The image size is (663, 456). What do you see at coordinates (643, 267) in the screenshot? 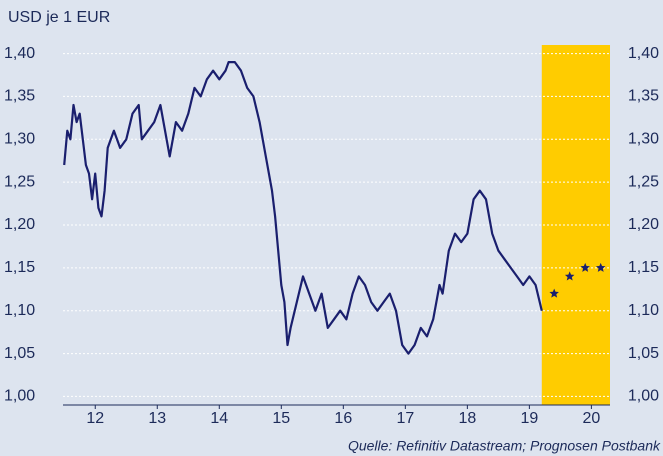
I see `y-tick-label-right: 1,15` at bounding box center [643, 267].